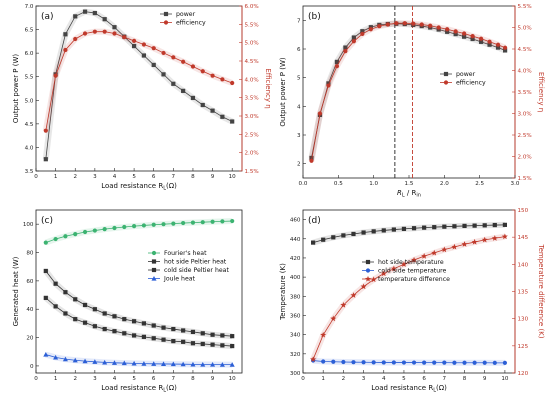 Image resolution: width=550 pixels, height=407 pixels. What do you see at coordinates (314, 221) in the screenshot?
I see `panel-label: (d)` at bounding box center [314, 221].